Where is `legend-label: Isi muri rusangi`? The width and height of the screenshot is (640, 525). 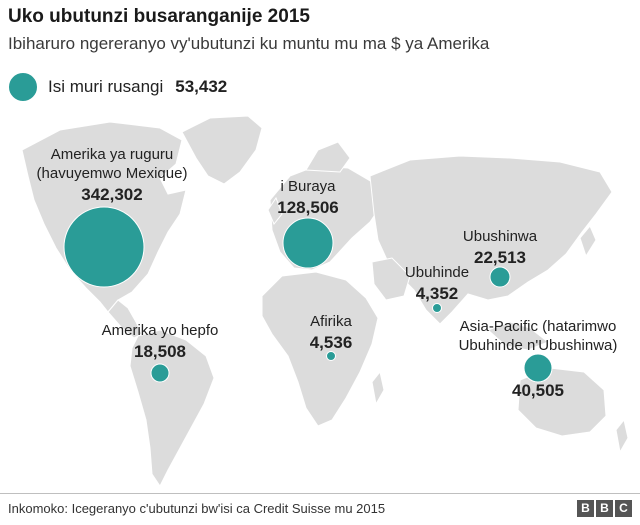 legend-label: Isi muri rusangi is located at coordinates (106, 86).